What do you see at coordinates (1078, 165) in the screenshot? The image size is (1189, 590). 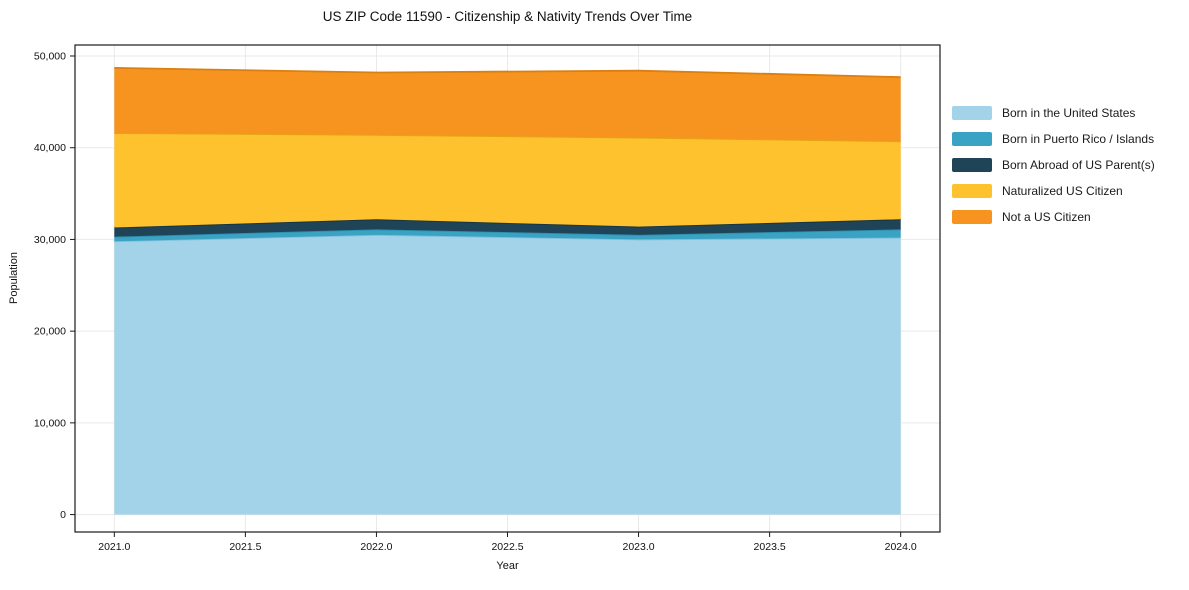 I see `legend-label: Born Abroad of US Parent(s)` at bounding box center [1078, 165].